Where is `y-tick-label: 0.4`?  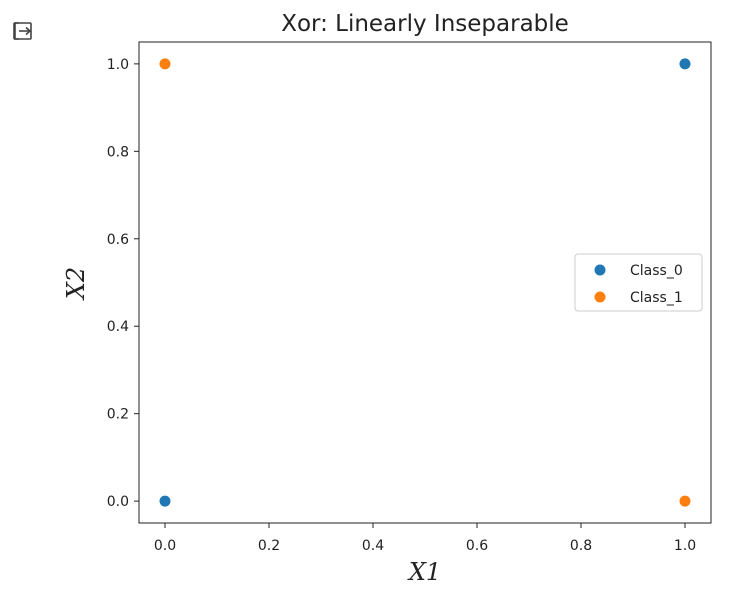
y-tick-label: 0.4 is located at coordinates (118, 327).